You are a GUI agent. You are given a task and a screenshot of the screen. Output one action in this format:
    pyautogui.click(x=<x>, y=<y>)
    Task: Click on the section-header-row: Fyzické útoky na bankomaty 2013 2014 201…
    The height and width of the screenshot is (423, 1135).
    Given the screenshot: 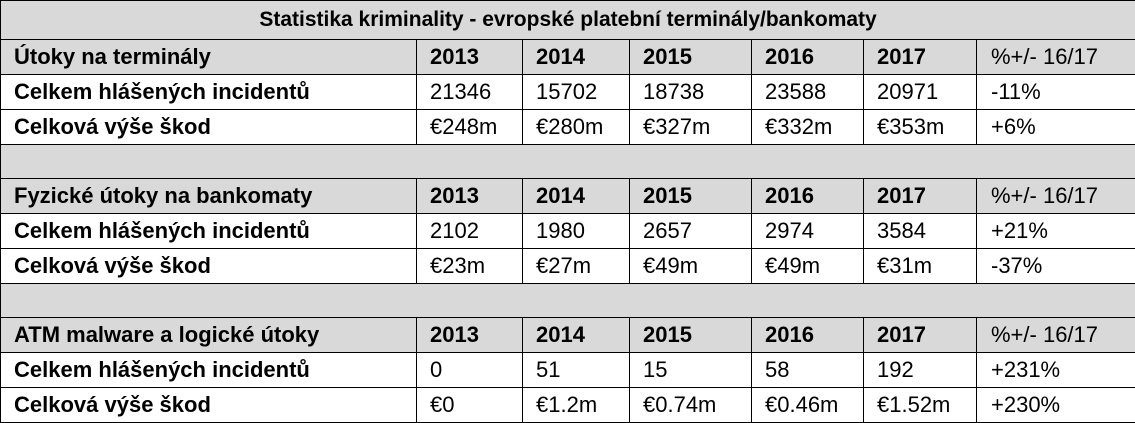 What is the action you would take?
    pyautogui.click(x=568, y=196)
    